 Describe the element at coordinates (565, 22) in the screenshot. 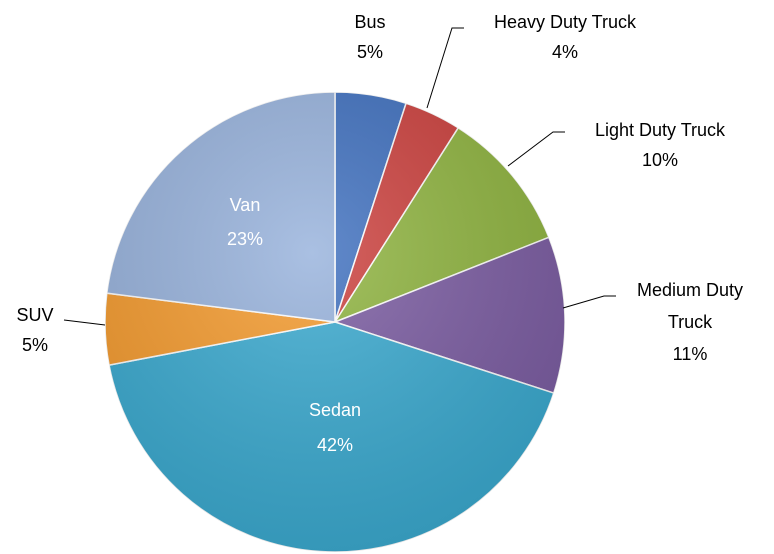

I see `category-label: Heavy Duty Truck` at that location.